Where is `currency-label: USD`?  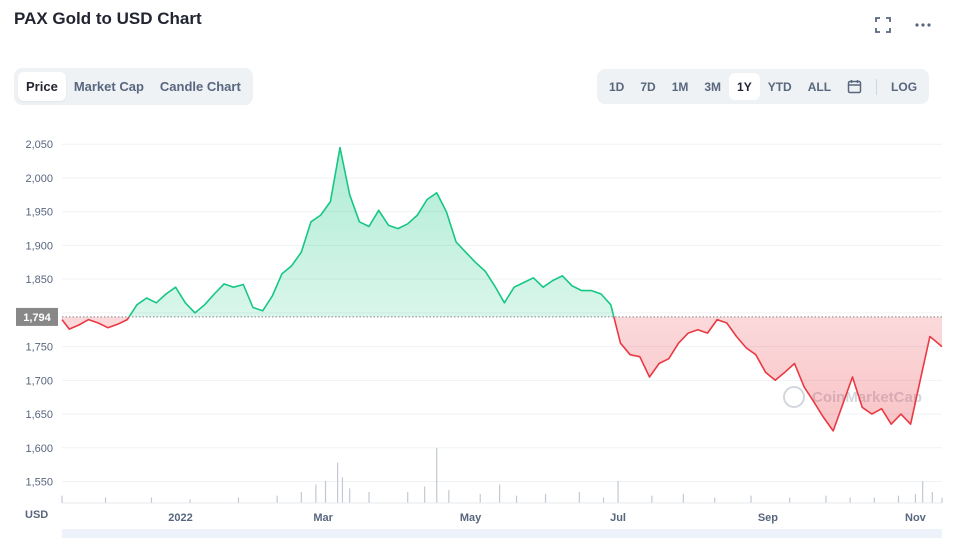
currency-label: USD is located at coordinates (37, 515).